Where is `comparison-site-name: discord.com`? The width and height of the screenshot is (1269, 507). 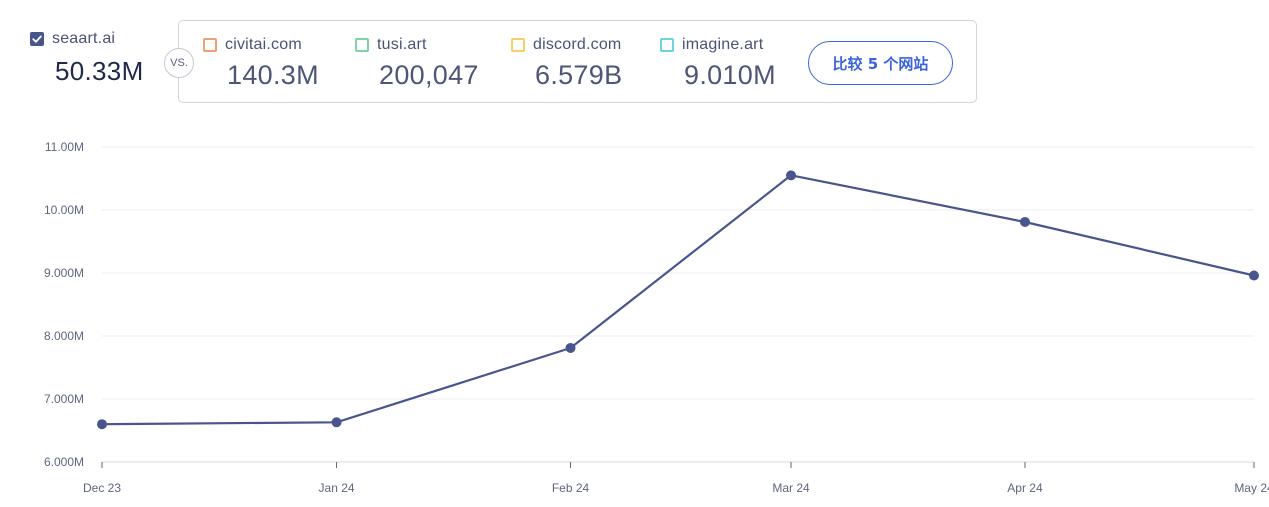 comparison-site-name: discord.com is located at coordinates (577, 44).